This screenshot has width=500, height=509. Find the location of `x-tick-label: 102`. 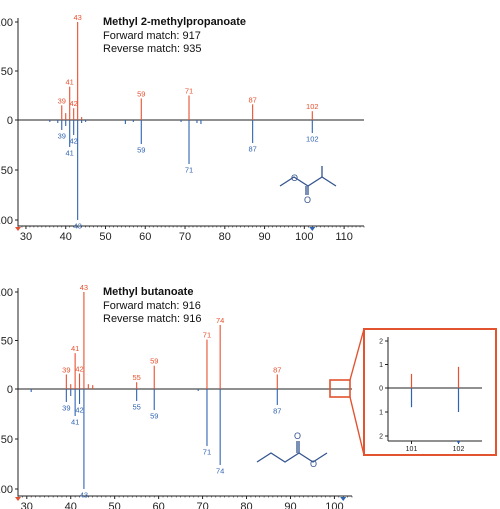

x-tick-label: 102 is located at coordinates (459, 449).